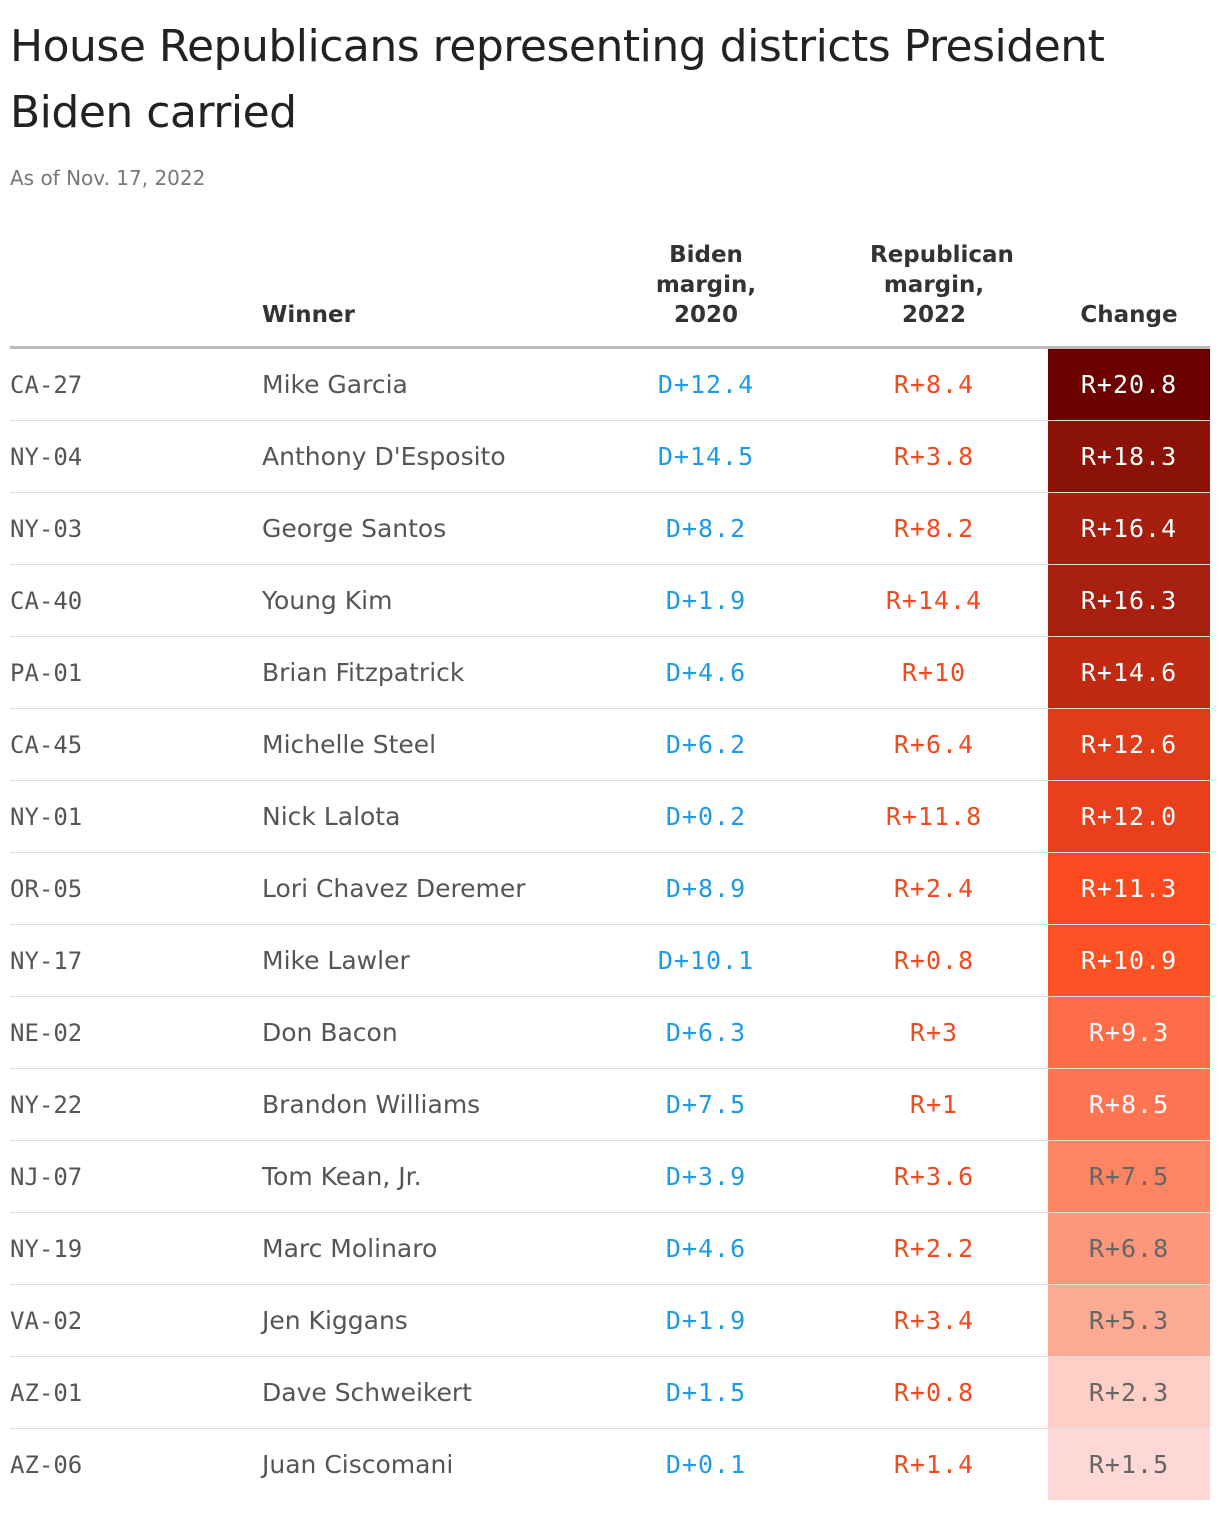 This screenshot has height=1524, width=1220. Describe the element at coordinates (427, 456) in the screenshot. I see `winner: Anthony D'Esposito` at that location.